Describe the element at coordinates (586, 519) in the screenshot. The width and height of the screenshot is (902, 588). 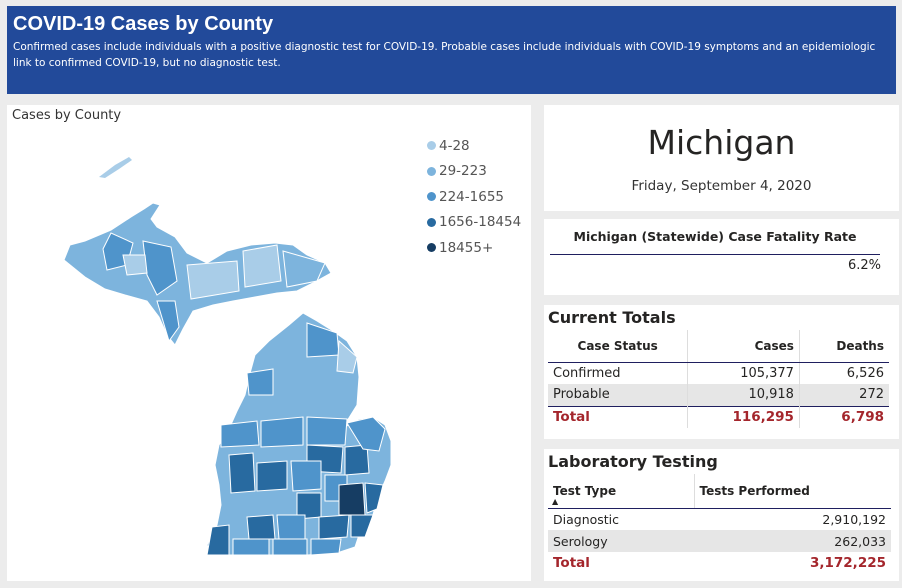
I see `cell-test-type: Diagnostic` at that location.